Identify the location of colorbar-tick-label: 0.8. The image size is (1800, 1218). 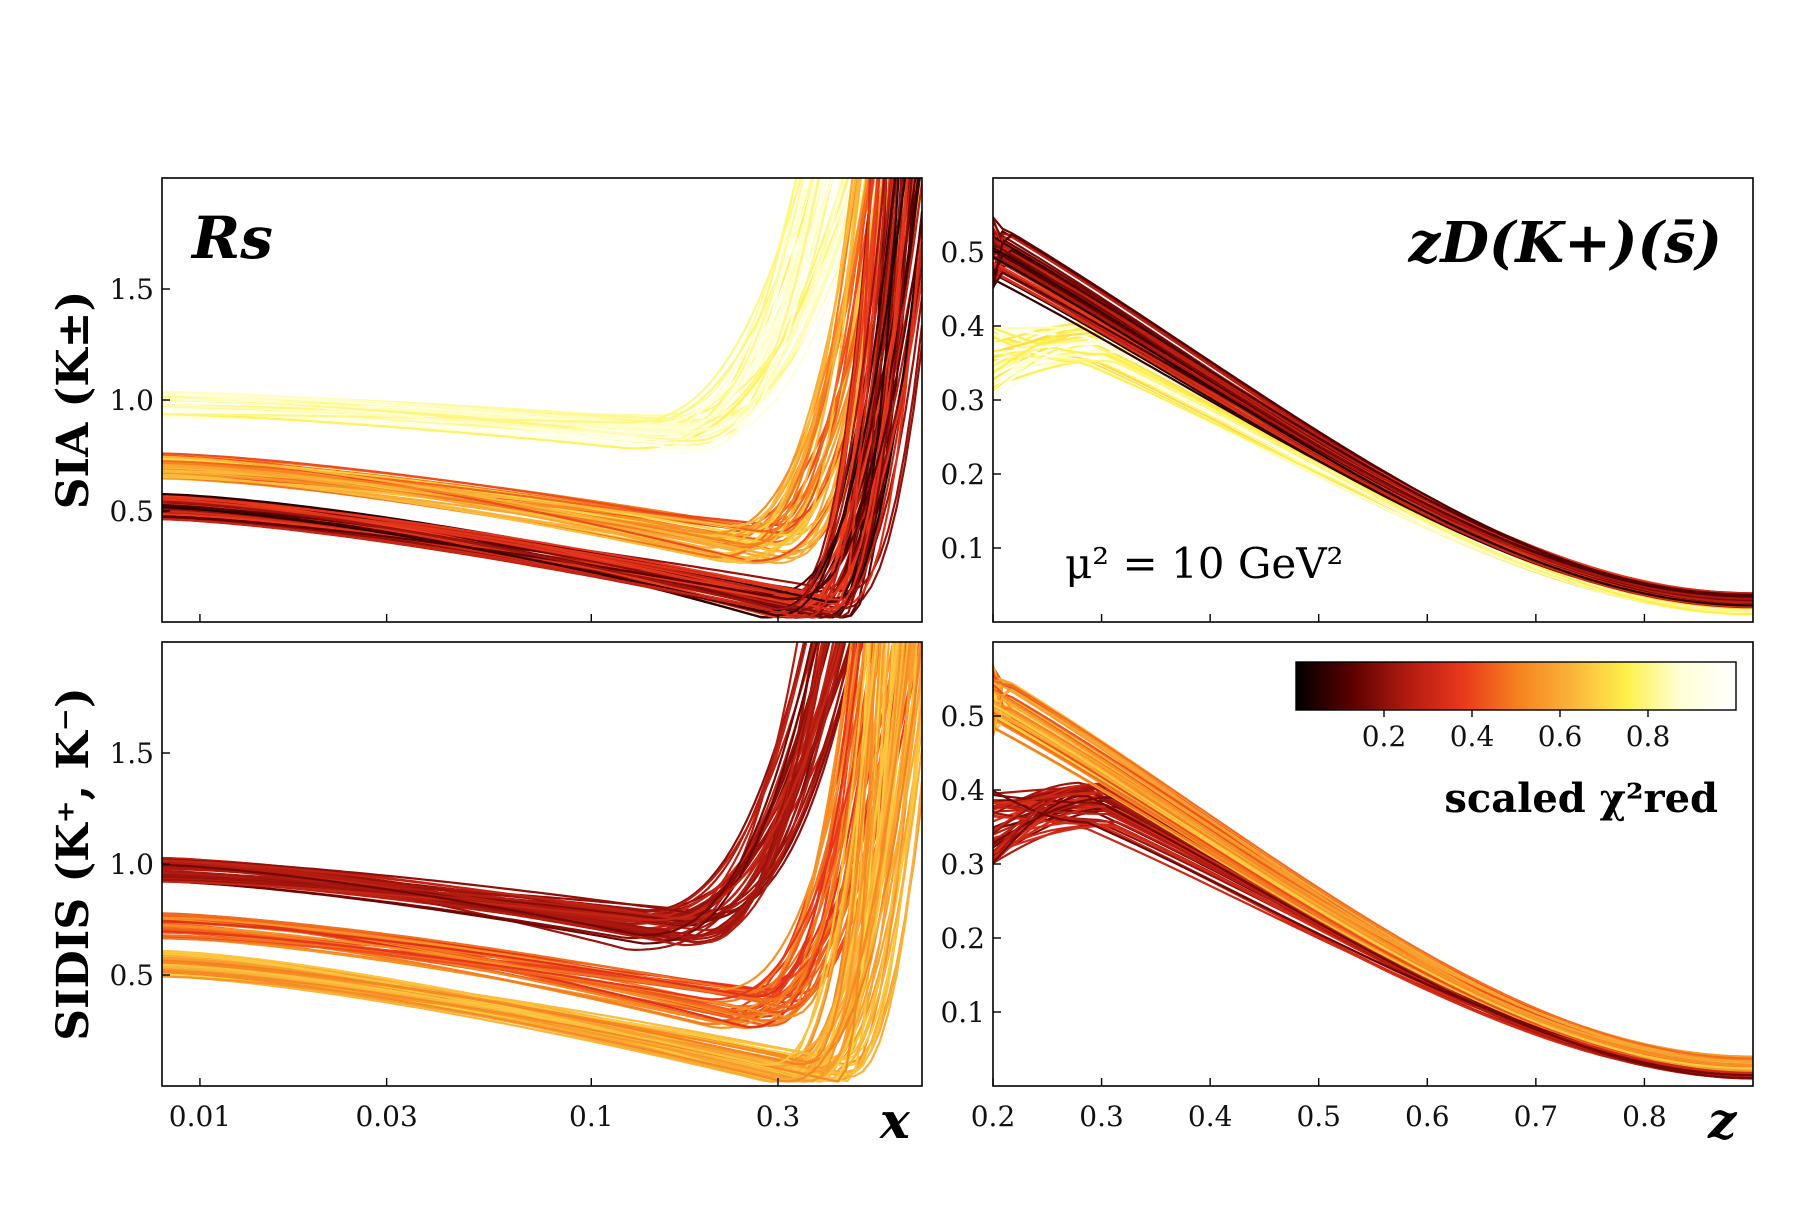
(1648, 736).